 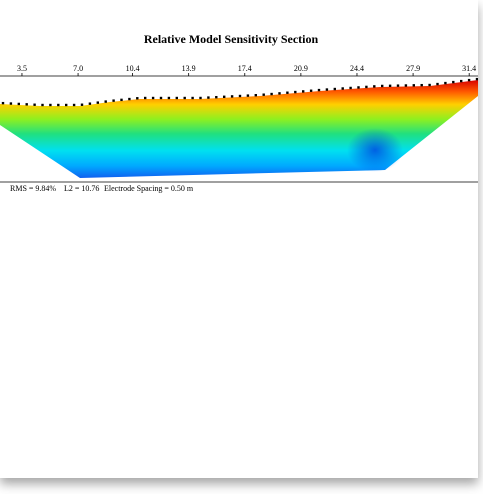 I want to click on annotation: L2 = 10.76, so click(x=81, y=188).